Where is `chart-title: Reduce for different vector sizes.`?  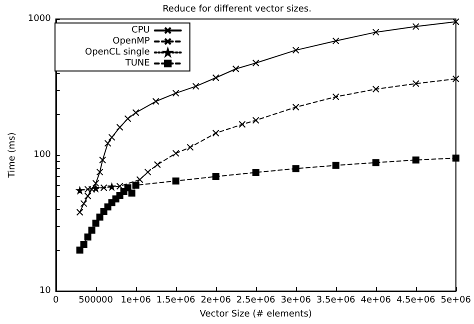
chart-title: Reduce for different vector sizes. is located at coordinates (237, 9).